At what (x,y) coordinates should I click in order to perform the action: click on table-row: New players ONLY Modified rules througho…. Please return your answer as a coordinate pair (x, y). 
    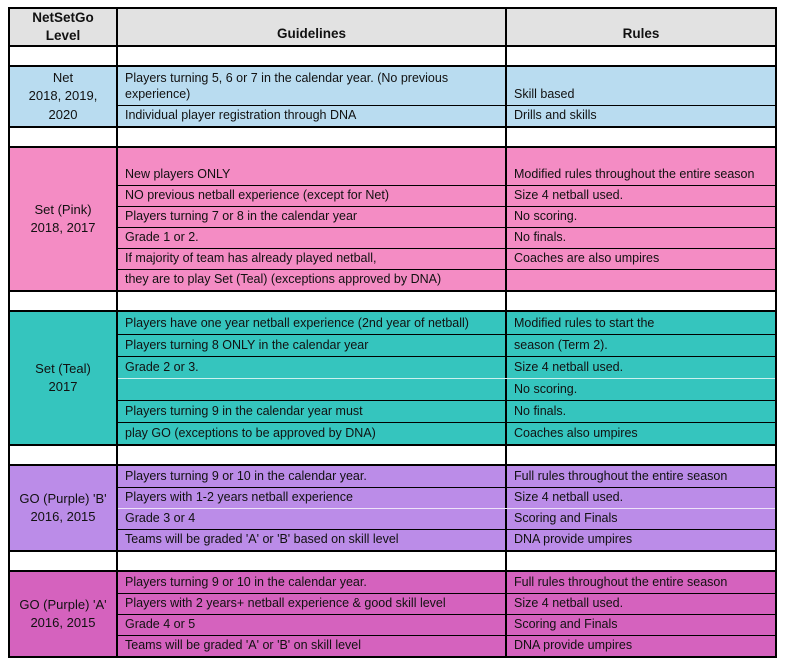
    Looking at the image, I should click on (446, 166).